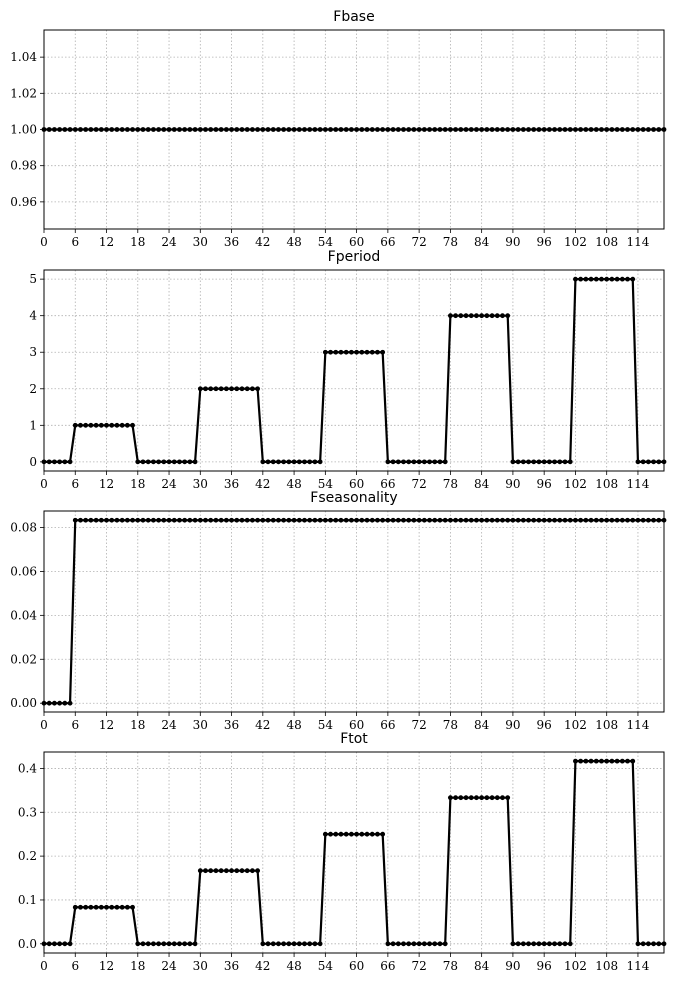 The height and width of the screenshot is (985, 674). I want to click on x-tick-label: 108, so click(606, 966).